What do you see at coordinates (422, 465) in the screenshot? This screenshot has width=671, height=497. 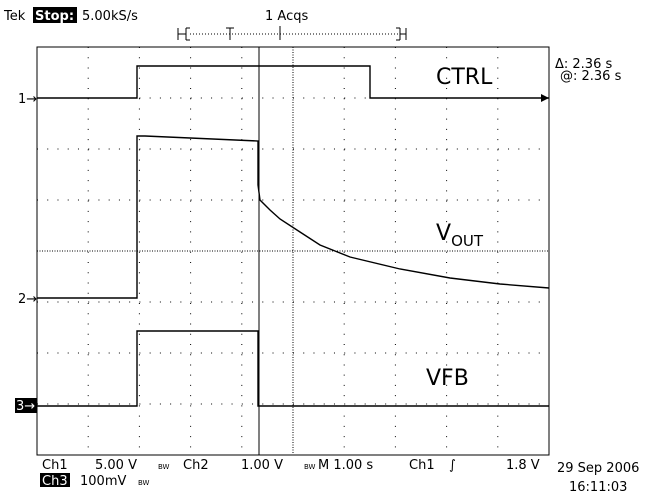 I see `trigger-source: Ch1` at bounding box center [422, 465].